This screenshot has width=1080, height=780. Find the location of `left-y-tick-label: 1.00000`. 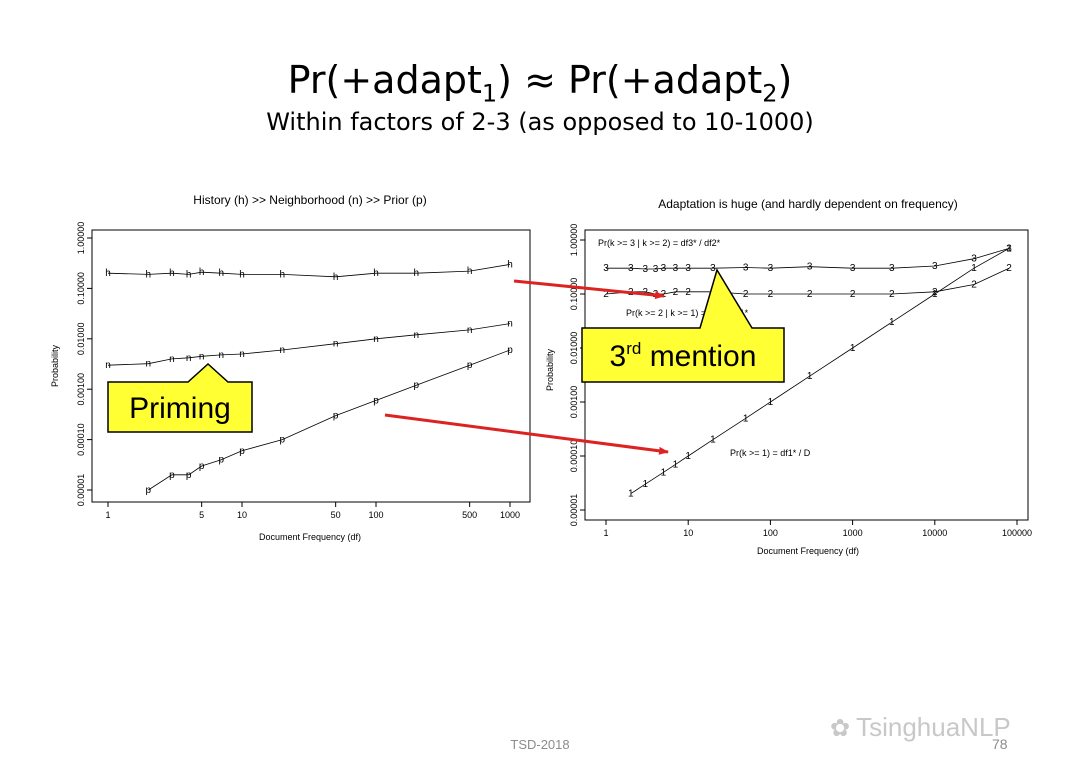

left-y-tick-label: 1.00000 is located at coordinates (81, 238).